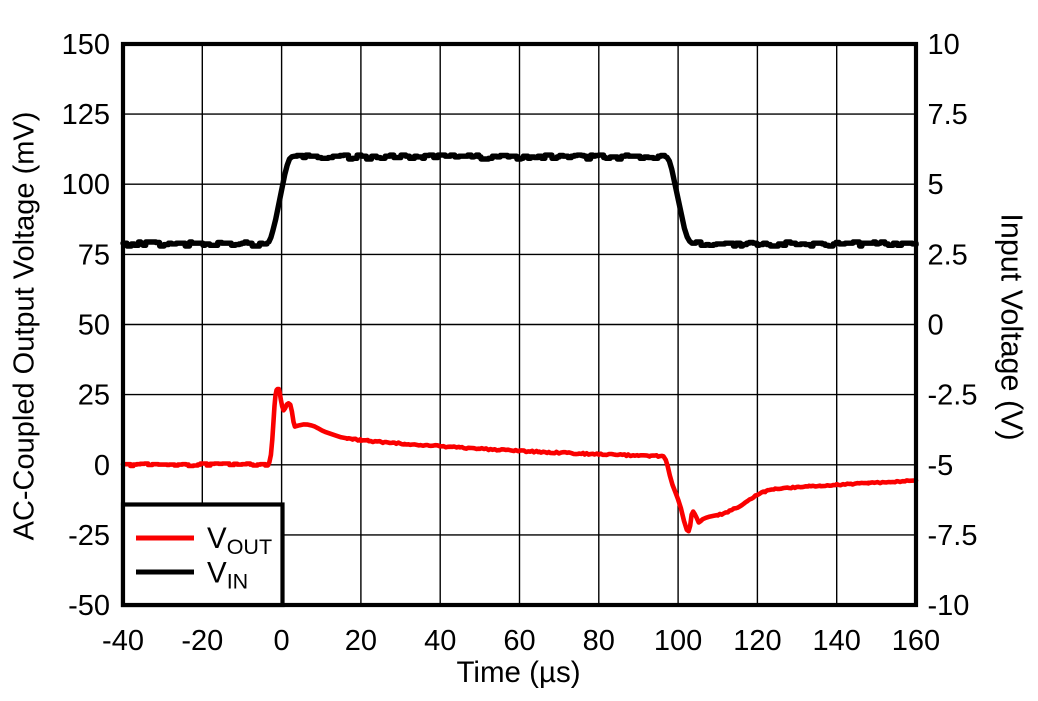  What do you see at coordinates (949, 606) in the screenshot?
I see `svg-text: -10` at bounding box center [949, 606].